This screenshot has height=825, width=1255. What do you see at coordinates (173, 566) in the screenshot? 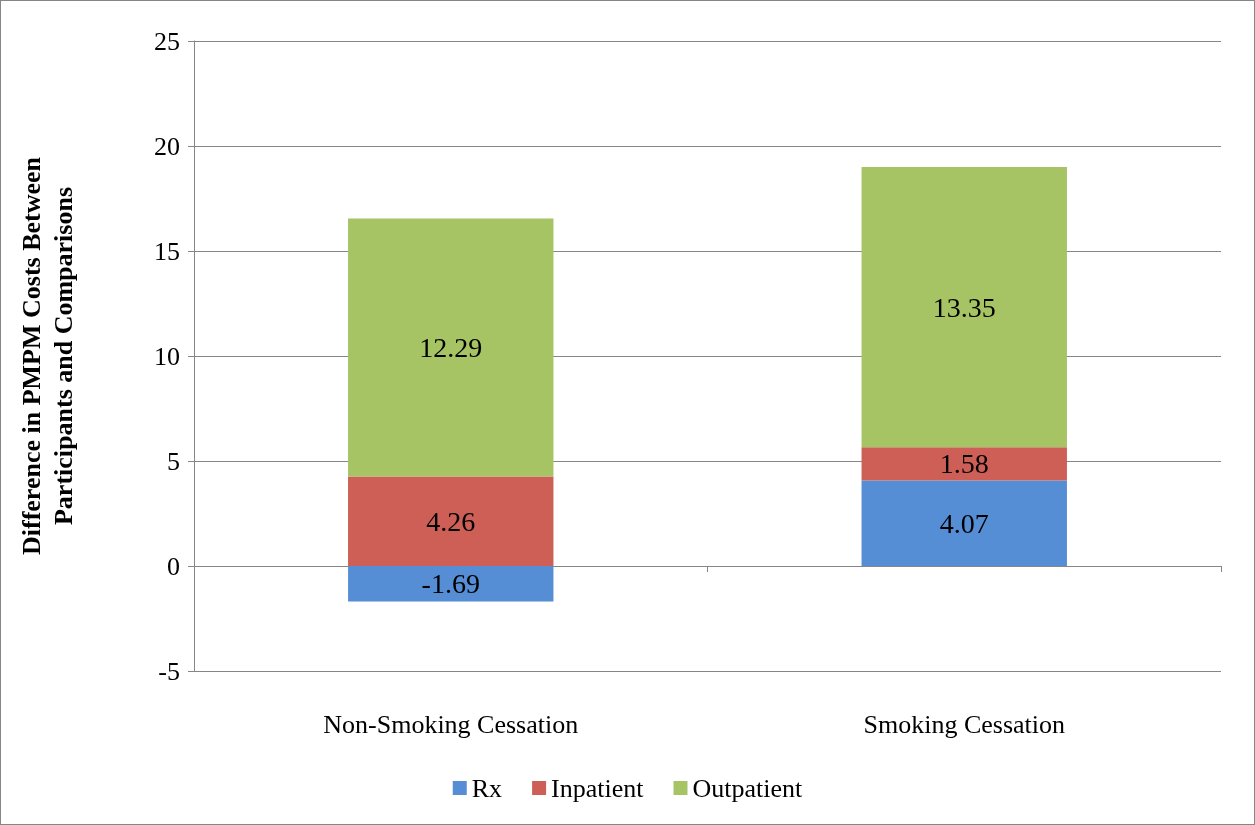
I see `y-tick-label: 0` at bounding box center [173, 566].